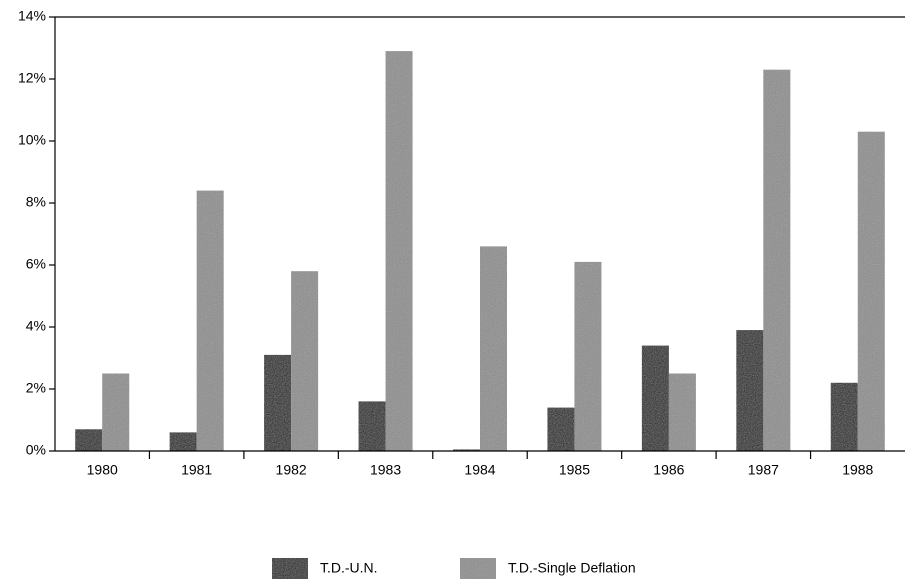 The width and height of the screenshot is (916, 582). I want to click on x-tick-label: 1981, so click(196, 470).